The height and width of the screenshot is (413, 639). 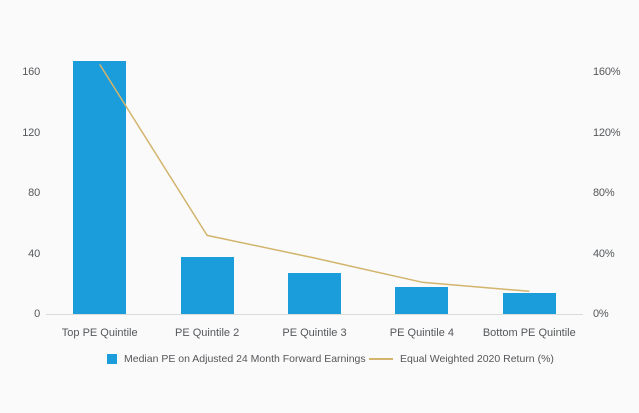 I want to click on y-tick-label-right: 40%, so click(x=604, y=253).